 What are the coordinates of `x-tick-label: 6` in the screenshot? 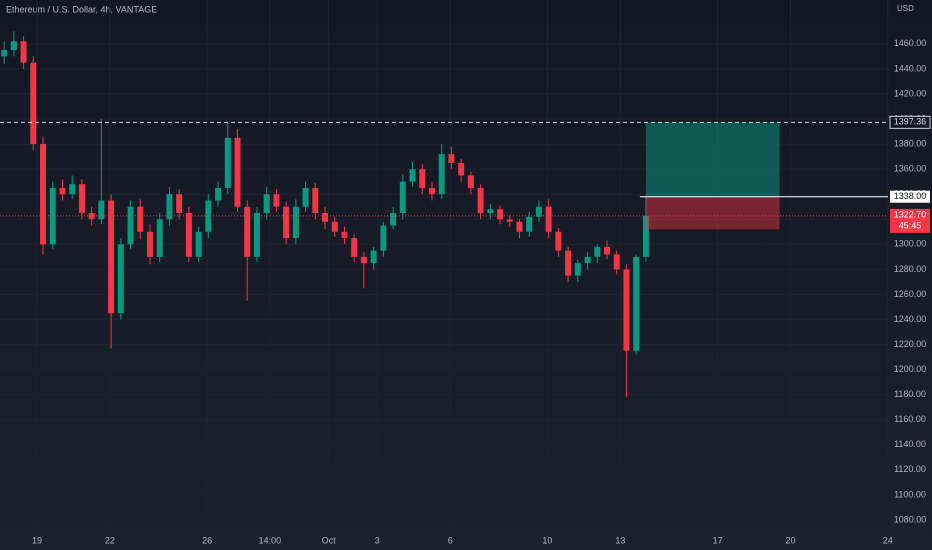 It's located at (450, 540).